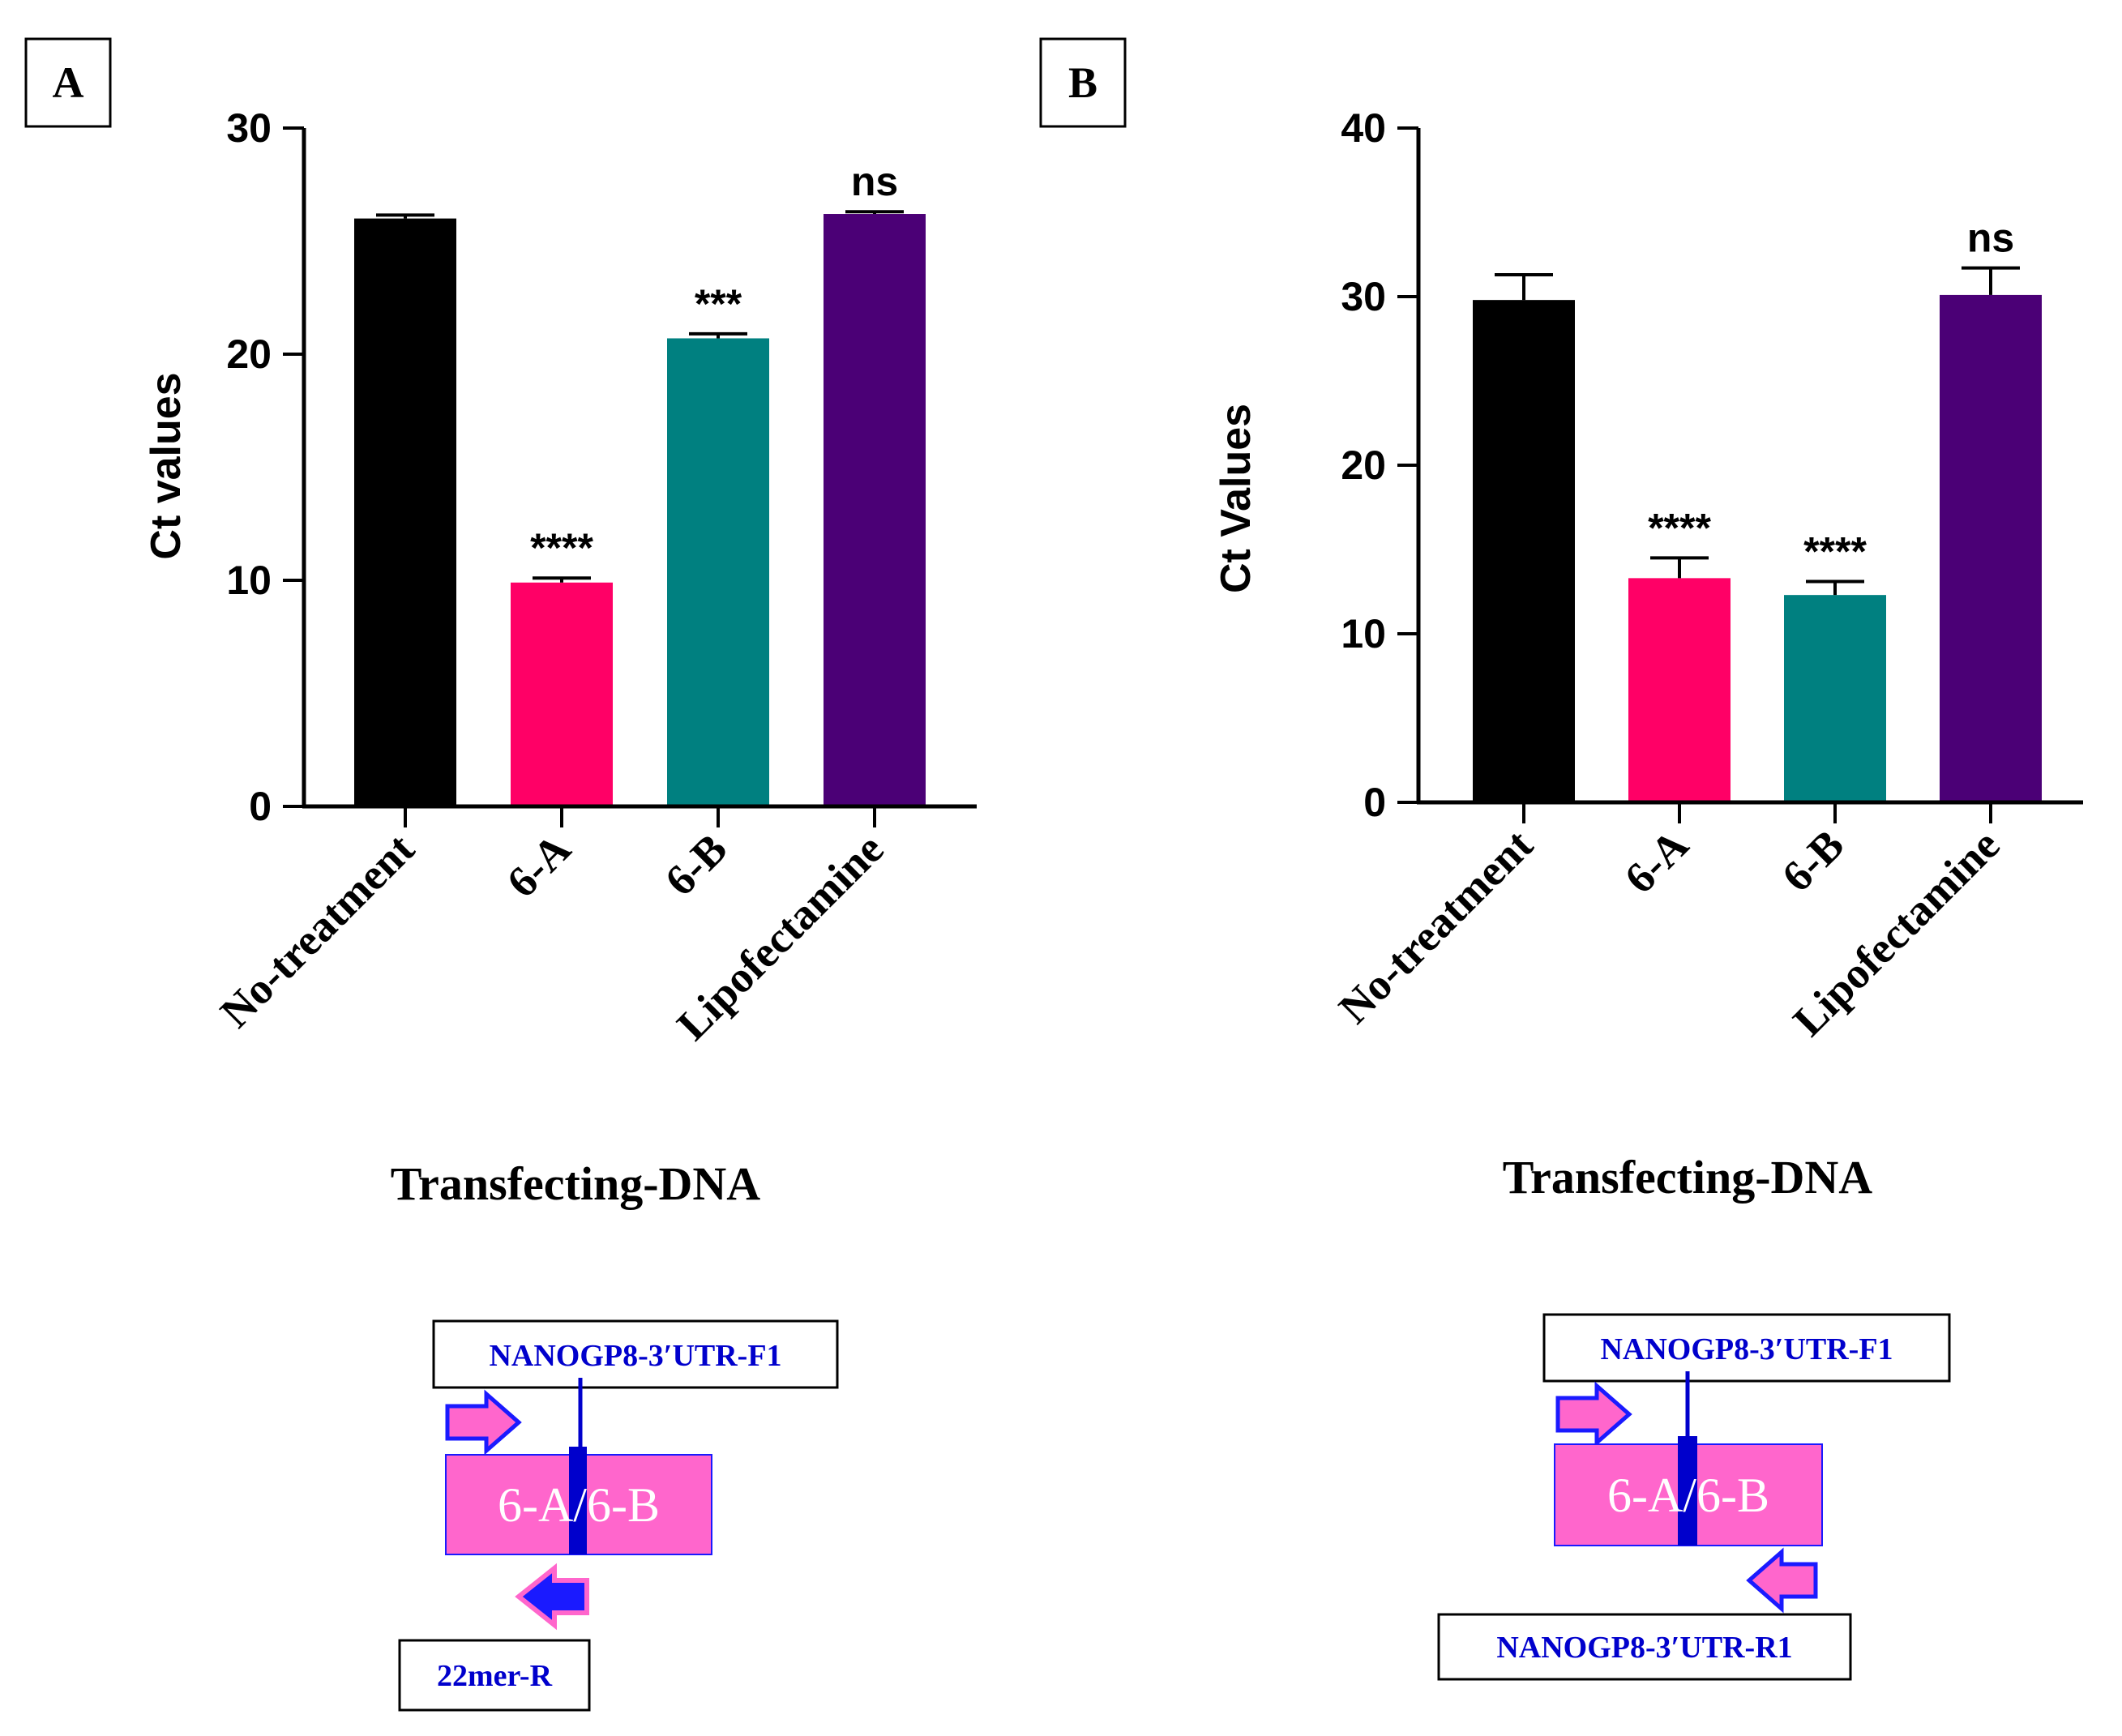  I want to click on diagram-a-reverse-primer-box, so click(494, 1676).